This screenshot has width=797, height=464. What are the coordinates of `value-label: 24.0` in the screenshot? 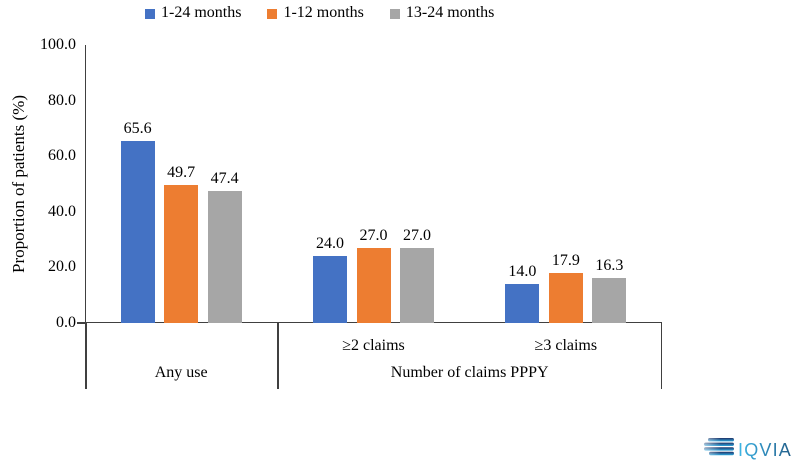 It's located at (330, 244).